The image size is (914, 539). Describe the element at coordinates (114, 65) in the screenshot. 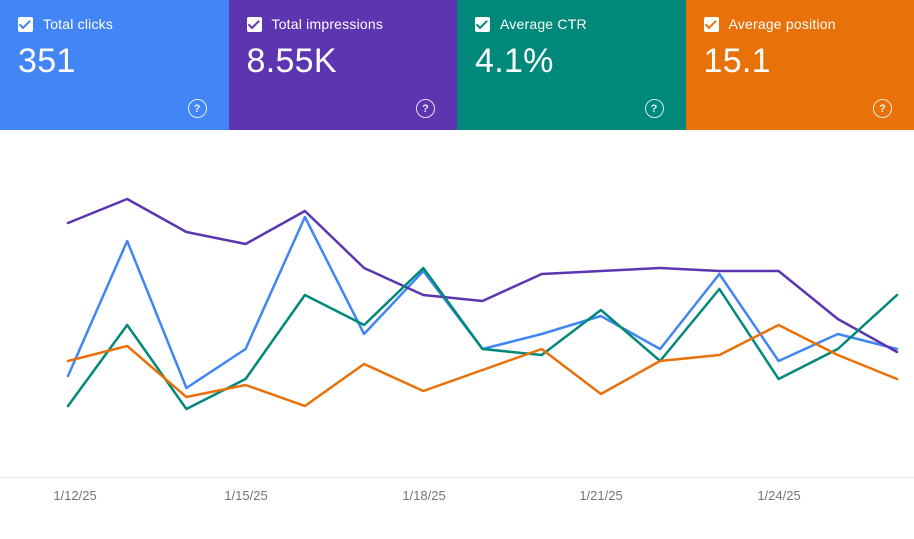

I see `metric-card-total-clicks: Total clicks 351 ?` at that location.